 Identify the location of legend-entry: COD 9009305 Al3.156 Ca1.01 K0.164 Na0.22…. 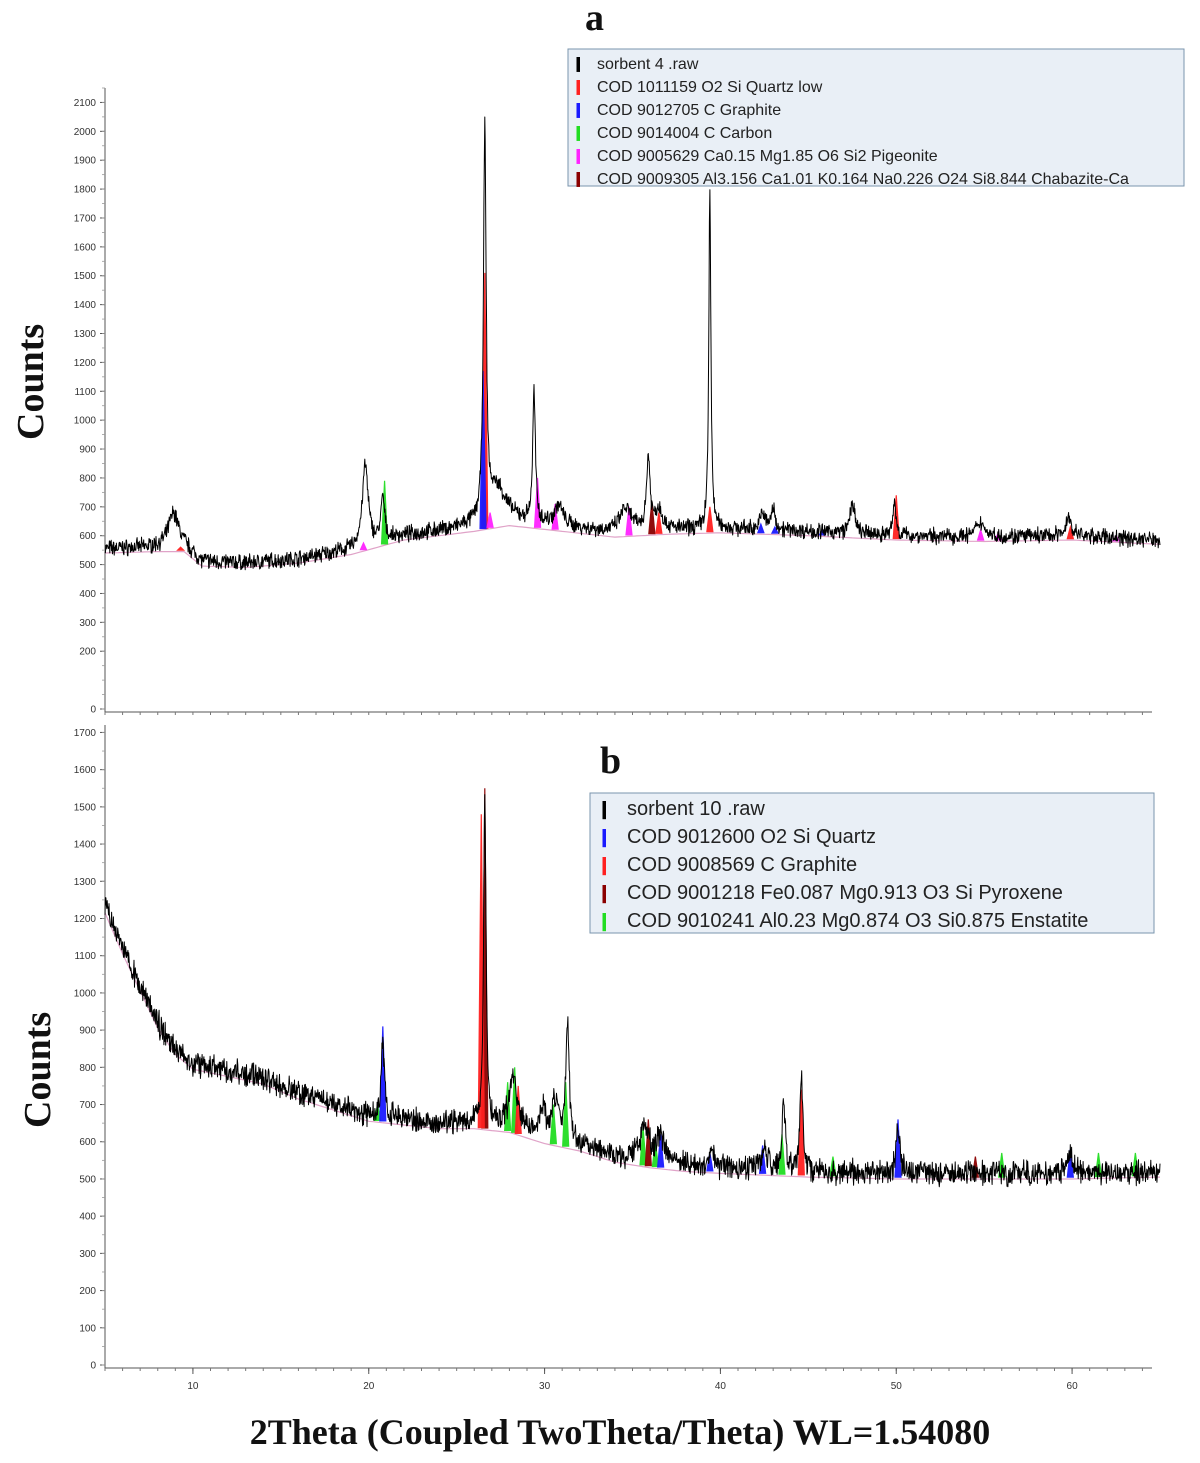
(863, 179).